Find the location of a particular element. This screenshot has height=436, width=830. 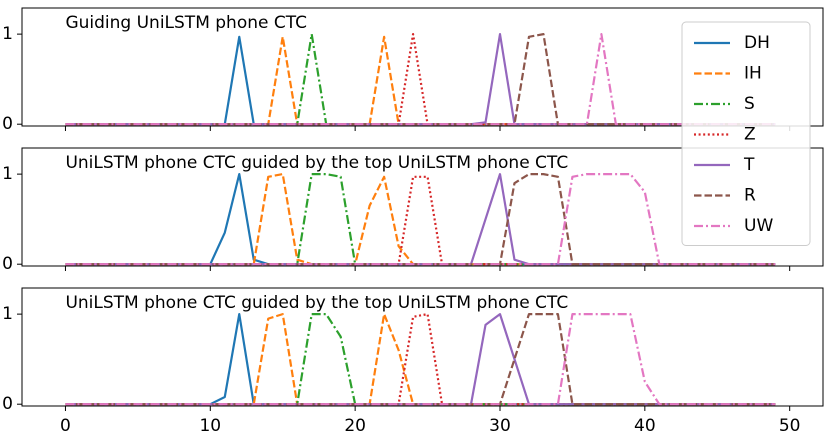

legend-label: IH is located at coordinates (753, 74).